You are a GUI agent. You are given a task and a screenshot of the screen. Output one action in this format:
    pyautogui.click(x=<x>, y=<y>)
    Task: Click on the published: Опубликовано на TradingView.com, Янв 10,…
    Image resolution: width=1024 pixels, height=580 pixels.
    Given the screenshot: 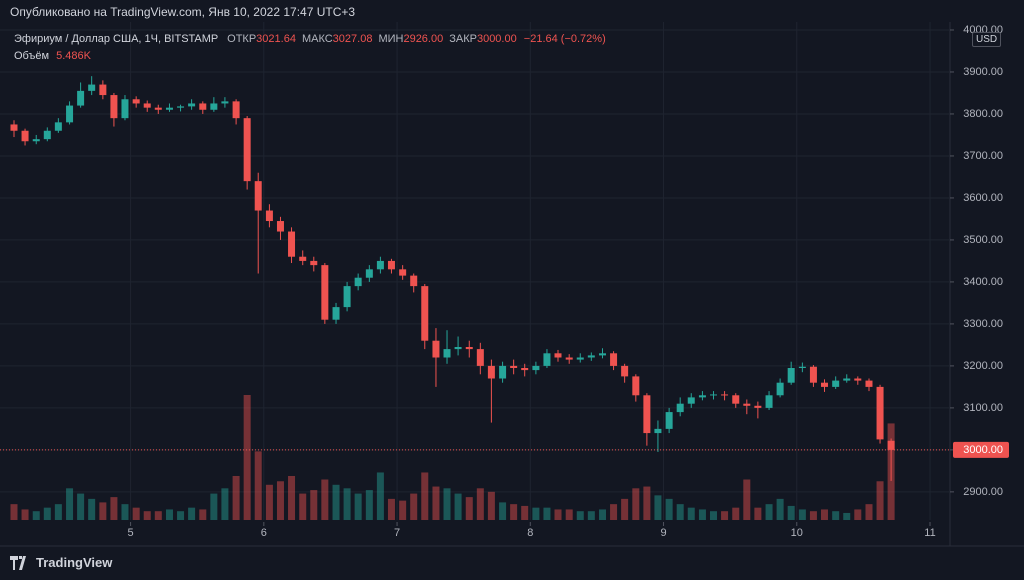 What is the action you would take?
    pyautogui.click(x=183, y=12)
    